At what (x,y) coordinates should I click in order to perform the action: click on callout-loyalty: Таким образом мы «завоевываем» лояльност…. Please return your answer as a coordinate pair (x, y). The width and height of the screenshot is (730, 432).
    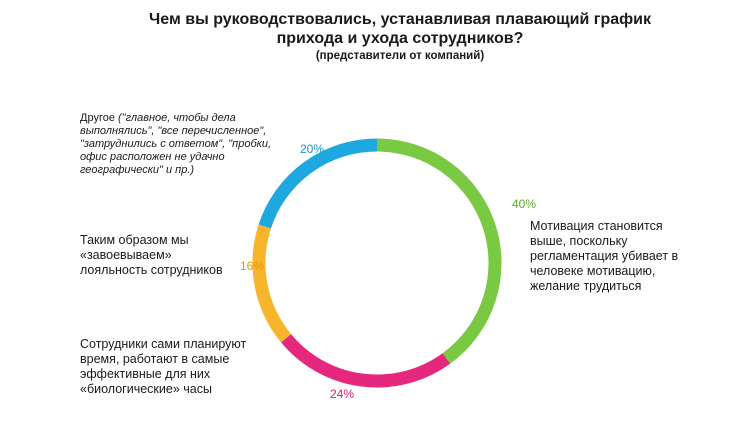
    Looking at the image, I should click on (151, 255).